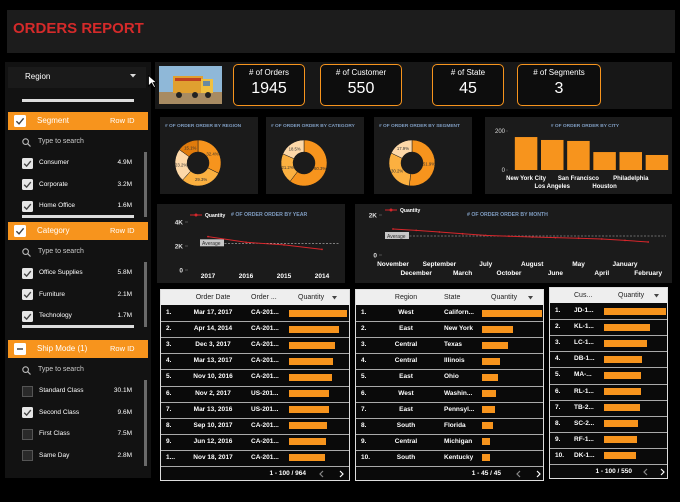 The image size is (680, 502). Describe the element at coordinates (614, 471) in the screenshot. I see `pager-label: 1 - 100 / 550` at that location.